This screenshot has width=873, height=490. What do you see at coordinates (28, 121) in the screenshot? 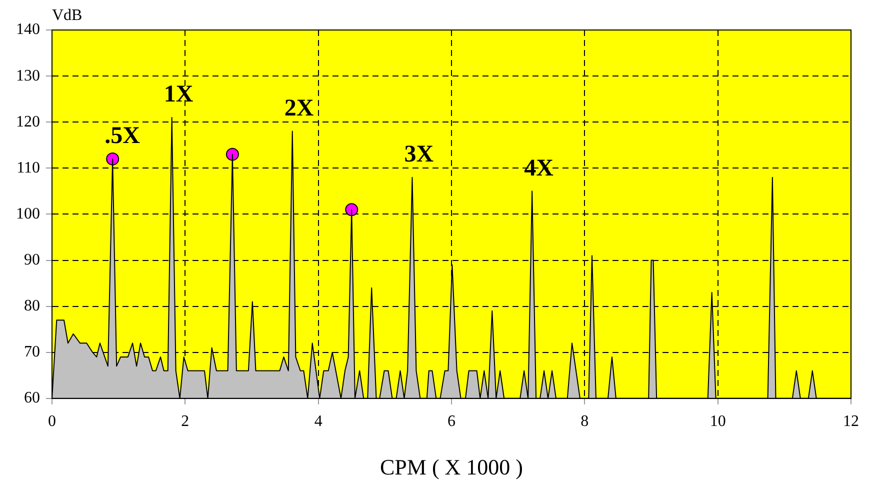
I see `y-tick-label: 120` at bounding box center [28, 121].